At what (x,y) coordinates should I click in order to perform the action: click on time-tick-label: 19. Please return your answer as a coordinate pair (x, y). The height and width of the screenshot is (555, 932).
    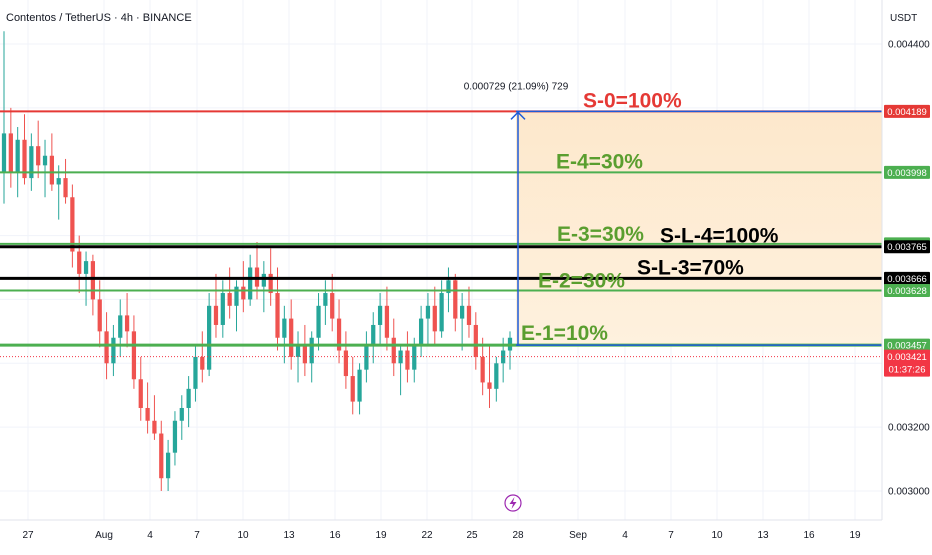
    Looking at the image, I should click on (855, 535).